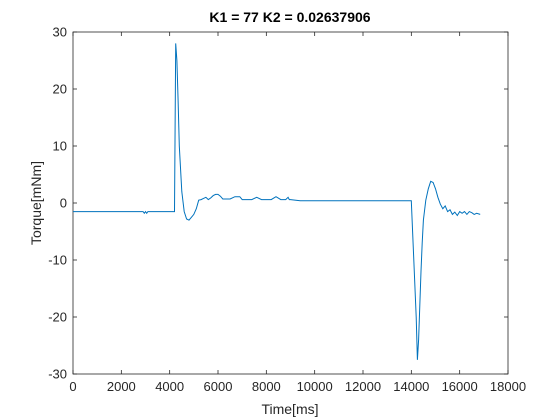 This screenshot has height=420, width=560. Describe the element at coordinates (63, 203) in the screenshot. I see `y-tick-label: 0` at that location.